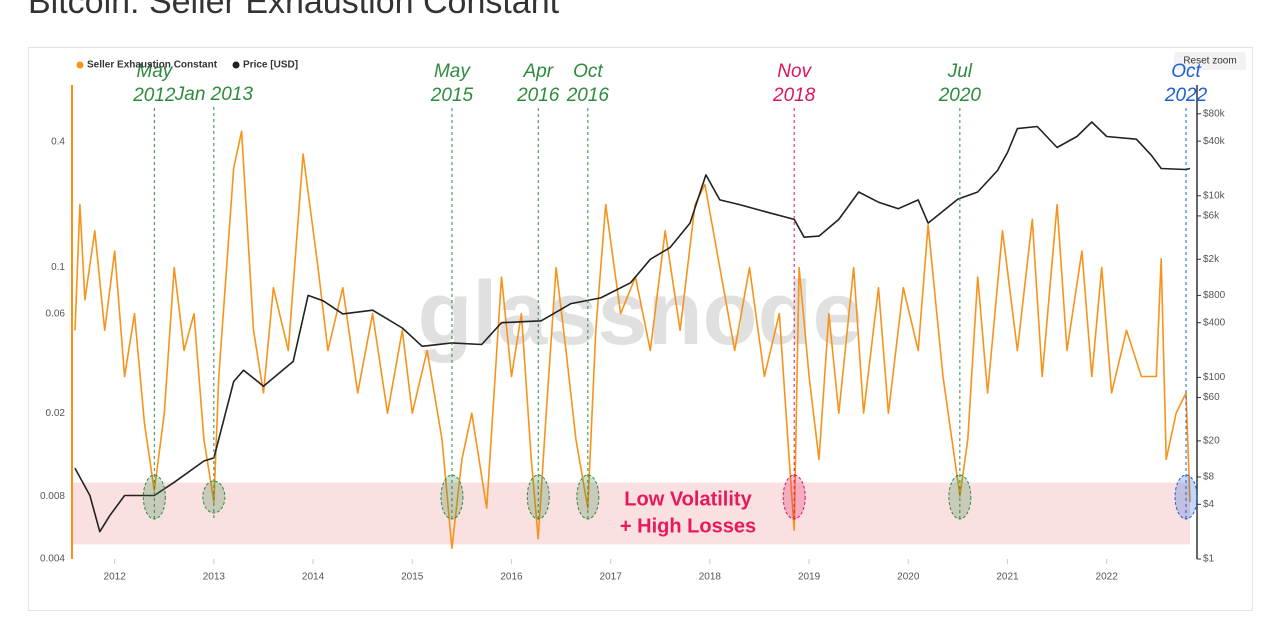 The width and height of the screenshot is (1280, 640). What do you see at coordinates (960, 95) in the screenshot?
I see `annotation-label: 2020` at bounding box center [960, 95].